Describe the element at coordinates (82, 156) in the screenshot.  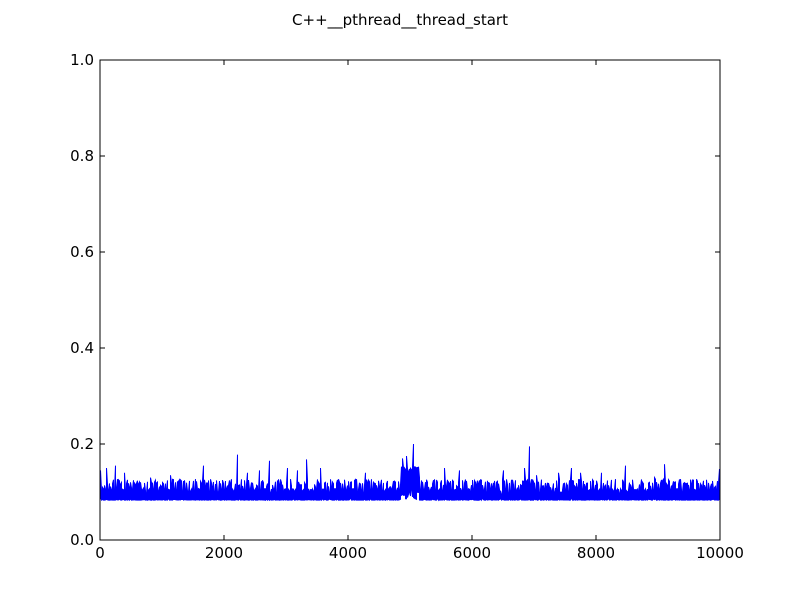
I see `y-tick-label: 0.8` at that location.